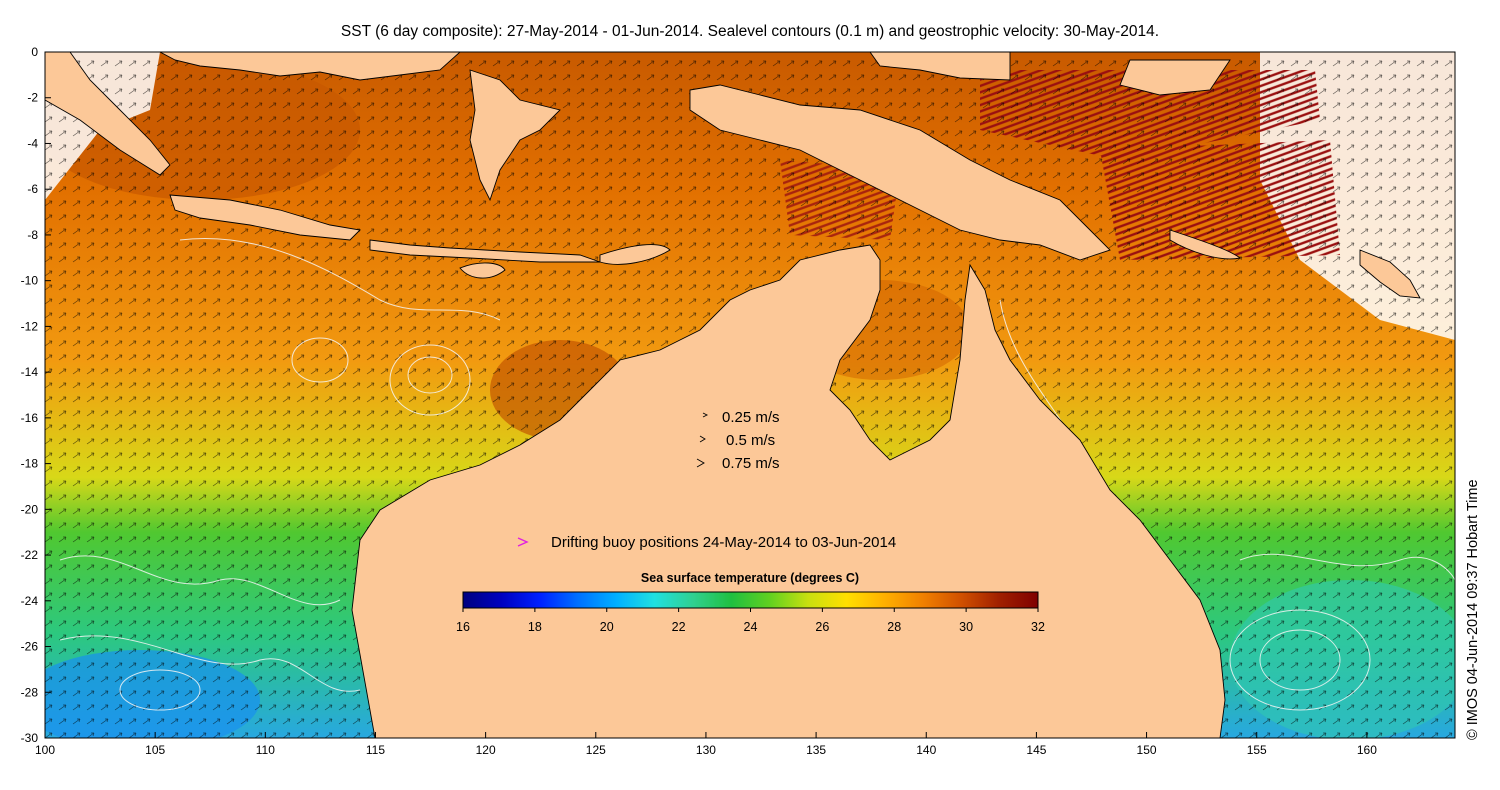  Describe the element at coordinates (108, 114) in the screenshot. I see `sumatra-land` at that location.